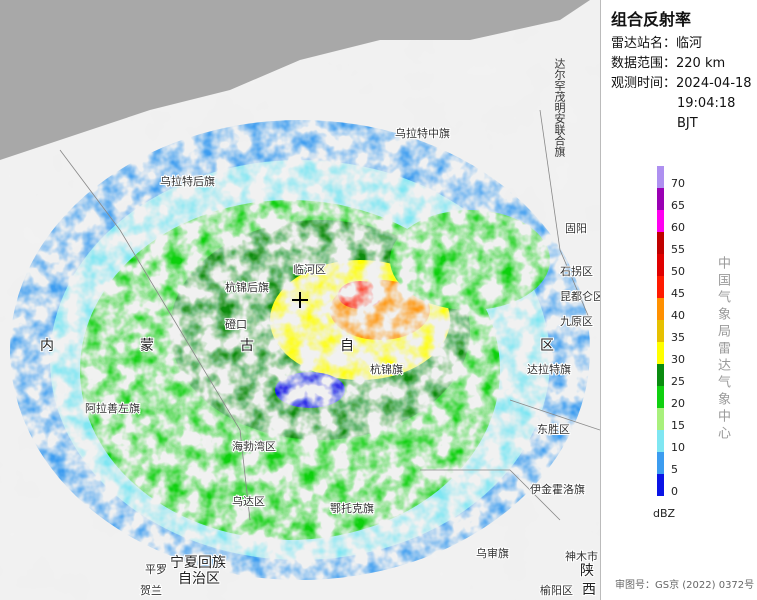 The image size is (757, 600). What do you see at coordinates (156, 569) in the screenshot?
I see `place-label: 平罗` at bounding box center [156, 569].